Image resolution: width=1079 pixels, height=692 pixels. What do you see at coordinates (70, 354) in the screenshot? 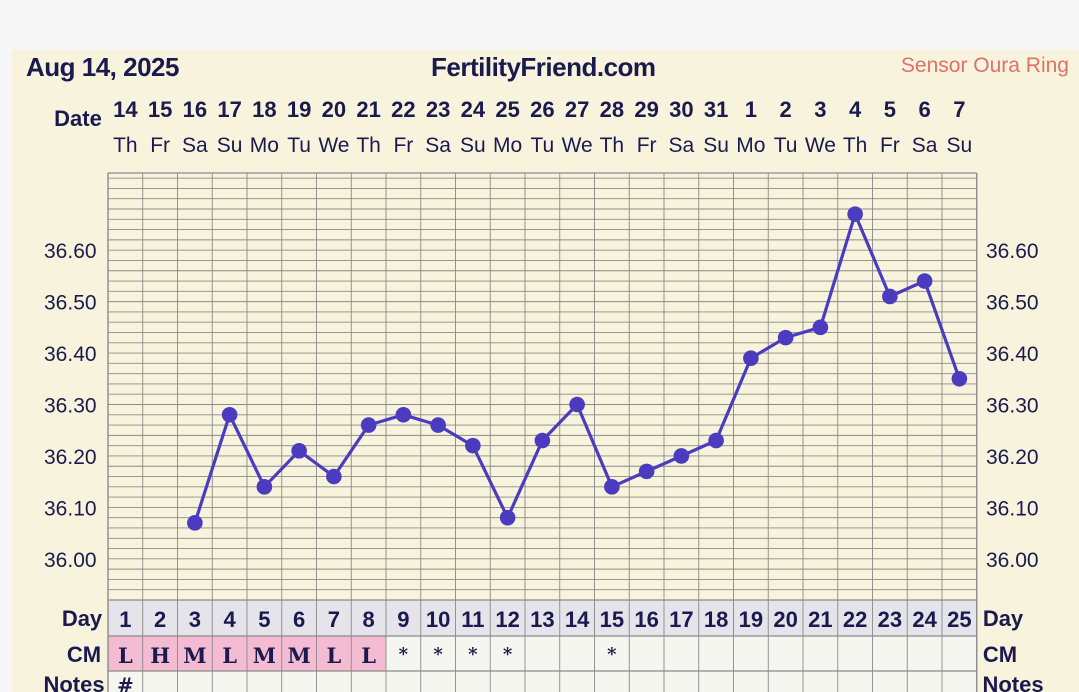
I see `y-tick-label-left: 36.40` at bounding box center [70, 354].